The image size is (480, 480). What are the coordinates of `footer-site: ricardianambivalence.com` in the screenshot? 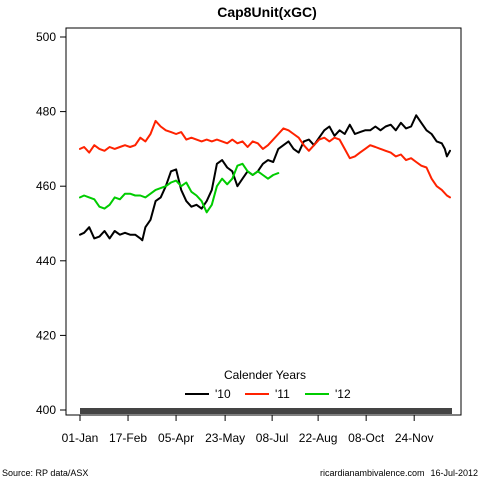 It's located at (372, 473).